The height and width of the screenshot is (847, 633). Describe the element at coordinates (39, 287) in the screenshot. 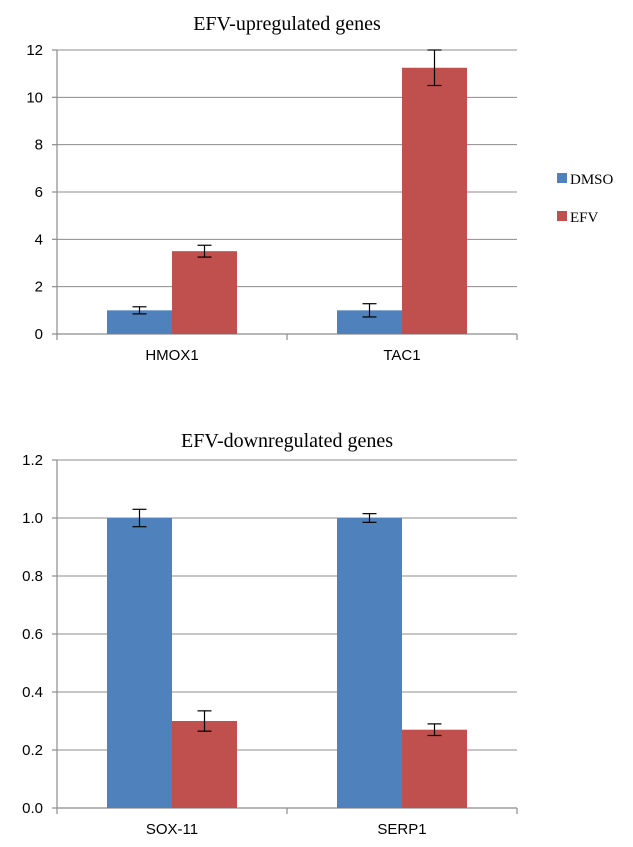

I see `y-tick-label: 2` at that location.